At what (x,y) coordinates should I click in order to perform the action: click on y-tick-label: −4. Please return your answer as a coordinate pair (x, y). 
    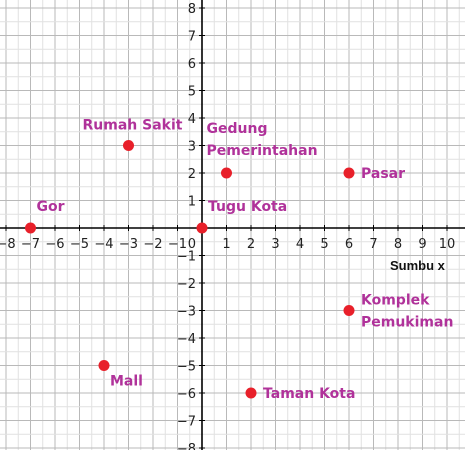
    Looking at the image, I should click on (186, 339).